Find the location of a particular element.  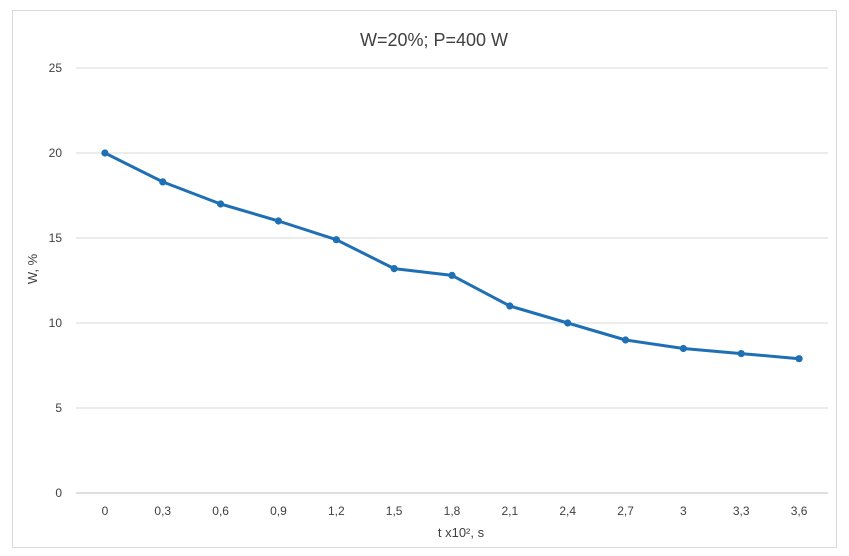

x-tick-label: 0,9 is located at coordinates (278, 511).